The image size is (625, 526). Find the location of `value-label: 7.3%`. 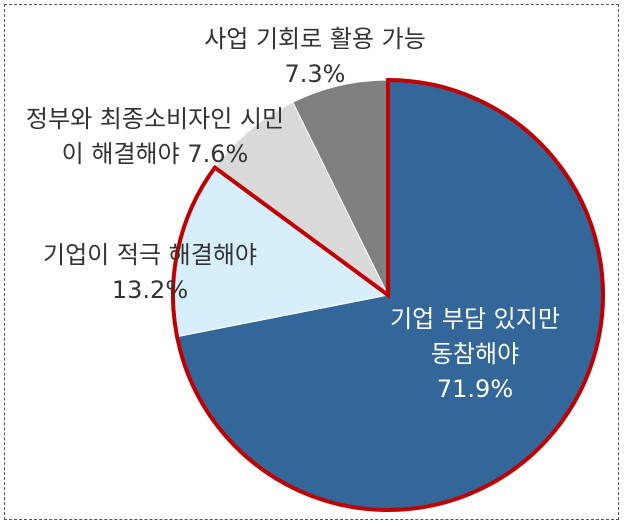

value-label: 7.3% is located at coordinates (315, 74).